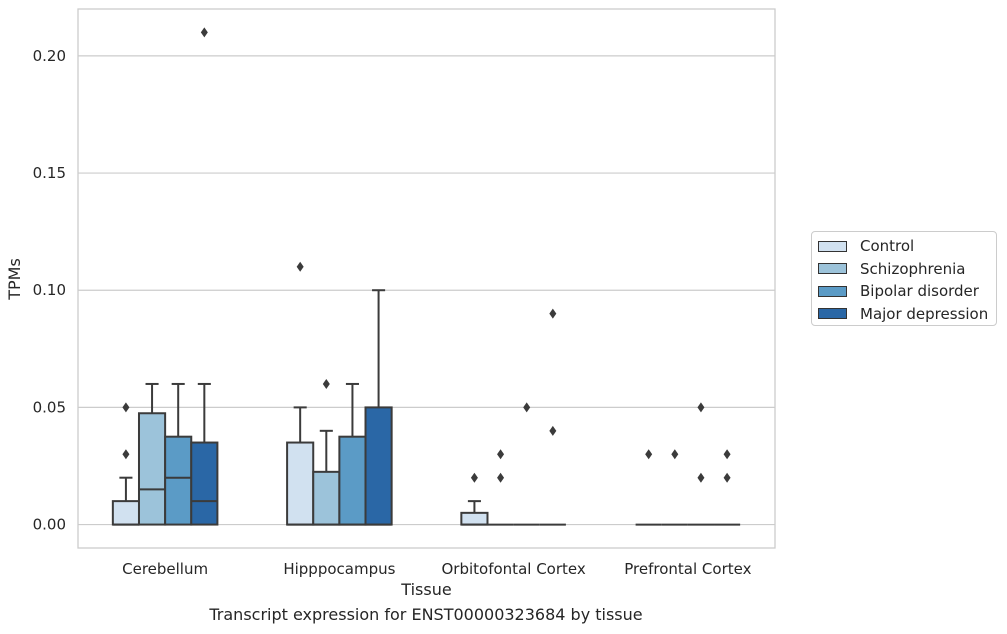 This screenshot has height=634, width=1007. I want to click on legend-item: Control, so click(907, 246).